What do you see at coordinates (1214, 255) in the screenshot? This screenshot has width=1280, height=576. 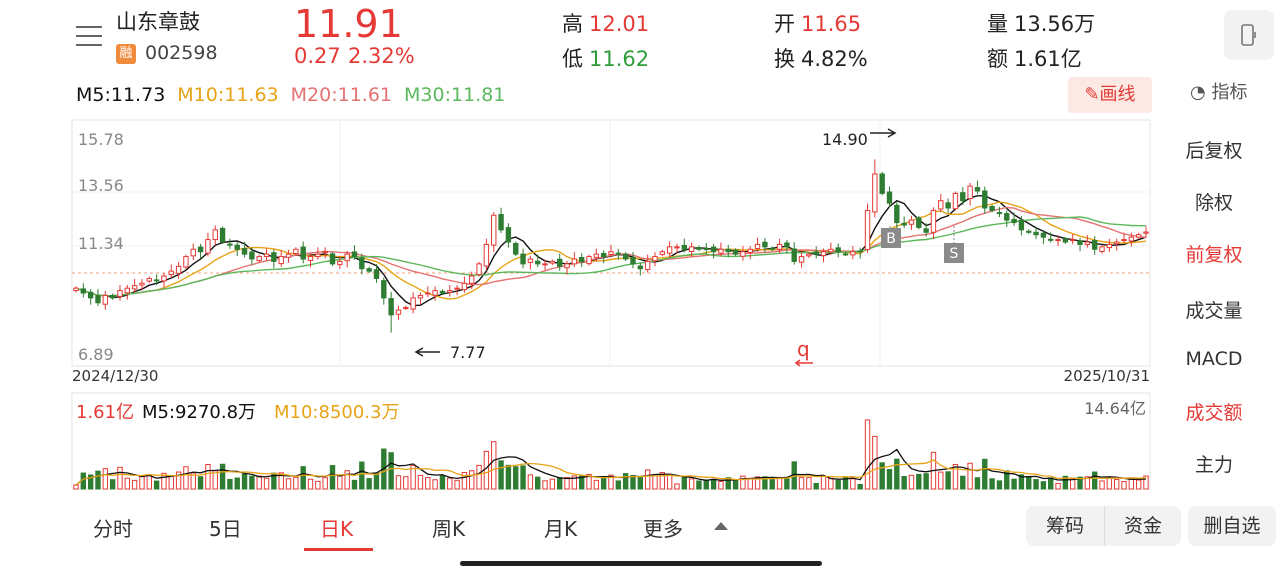 I see `rp-item-forward-adjust: 前复权` at bounding box center [1214, 255].